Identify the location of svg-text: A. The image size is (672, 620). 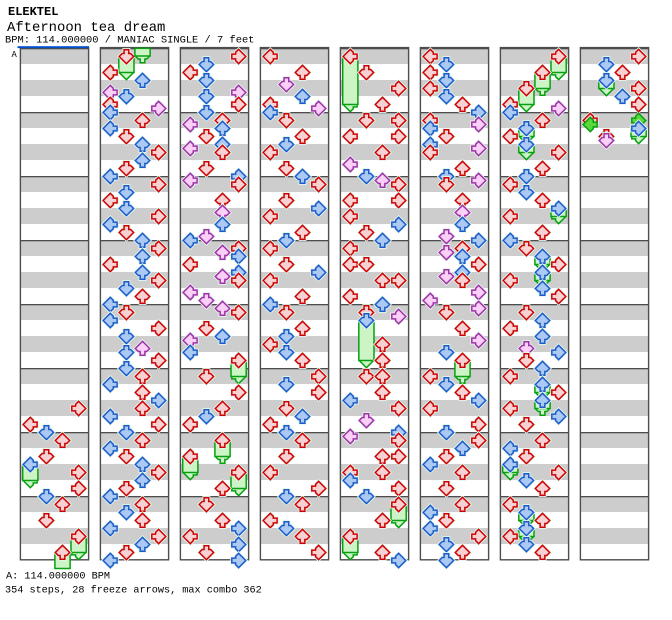
(15, 55).